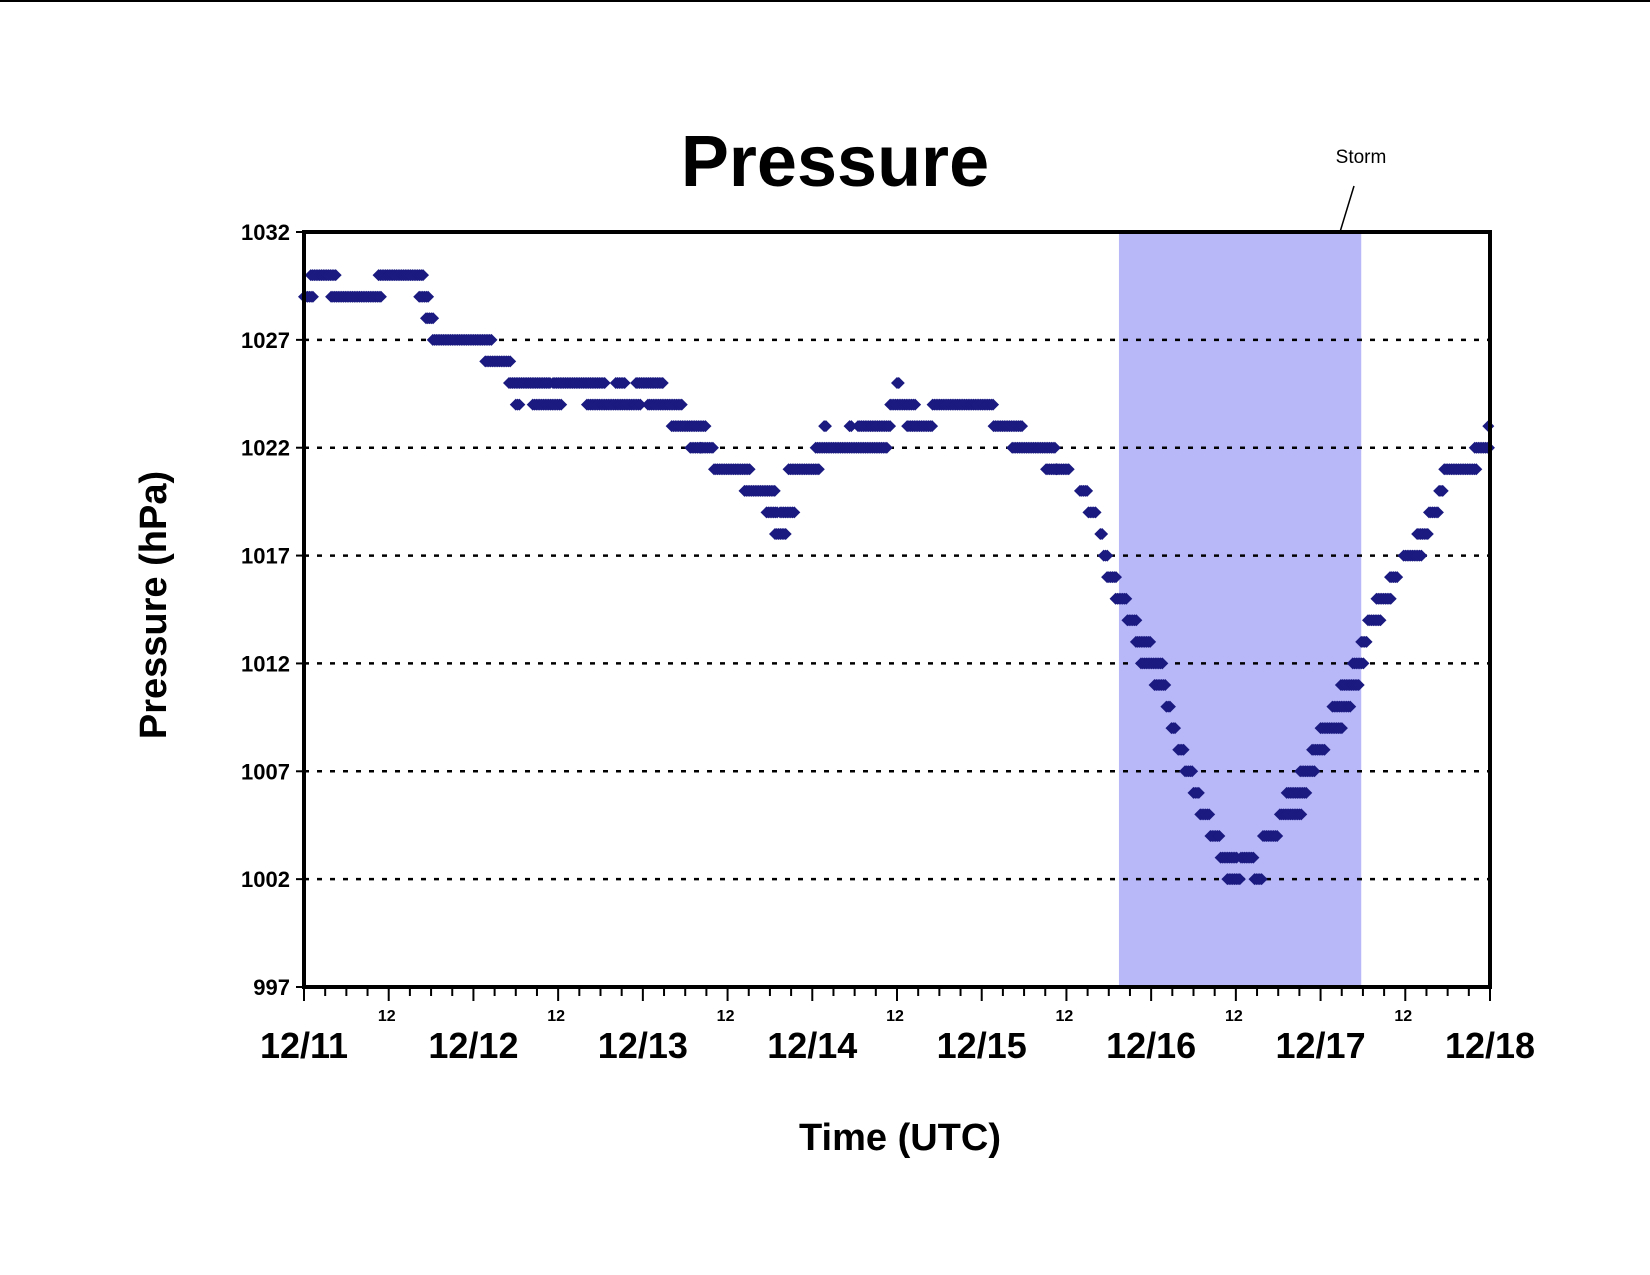 The height and width of the screenshot is (1275, 1650). What do you see at coordinates (1361, 157) in the screenshot?
I see `storm-annotation-label: Storm` at bounding box center [1361, 157].